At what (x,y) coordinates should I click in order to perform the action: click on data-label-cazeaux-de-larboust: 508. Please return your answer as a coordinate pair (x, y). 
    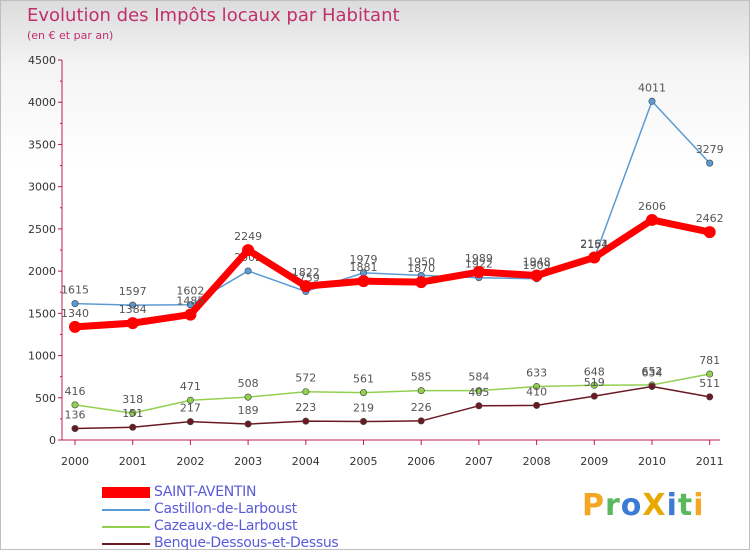
    Looking at the image, I should click on (248, 383).